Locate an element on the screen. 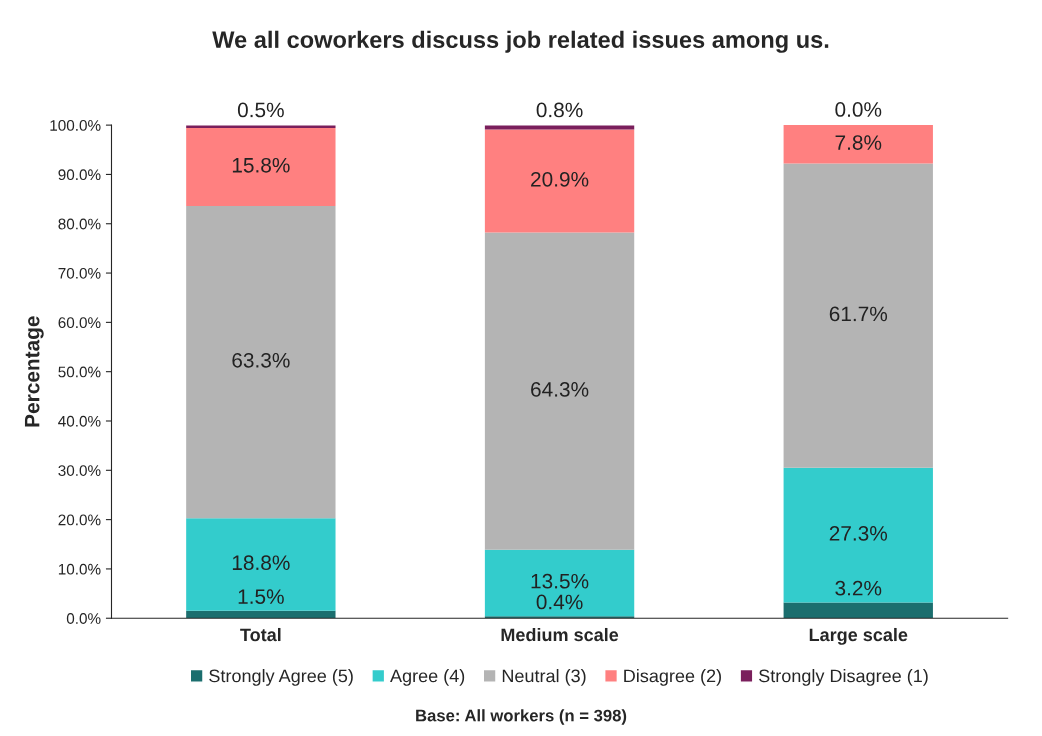 The height and width of the screenshot is (736, 1042). x-tick-label: Total is located at coordinates (260, 634).